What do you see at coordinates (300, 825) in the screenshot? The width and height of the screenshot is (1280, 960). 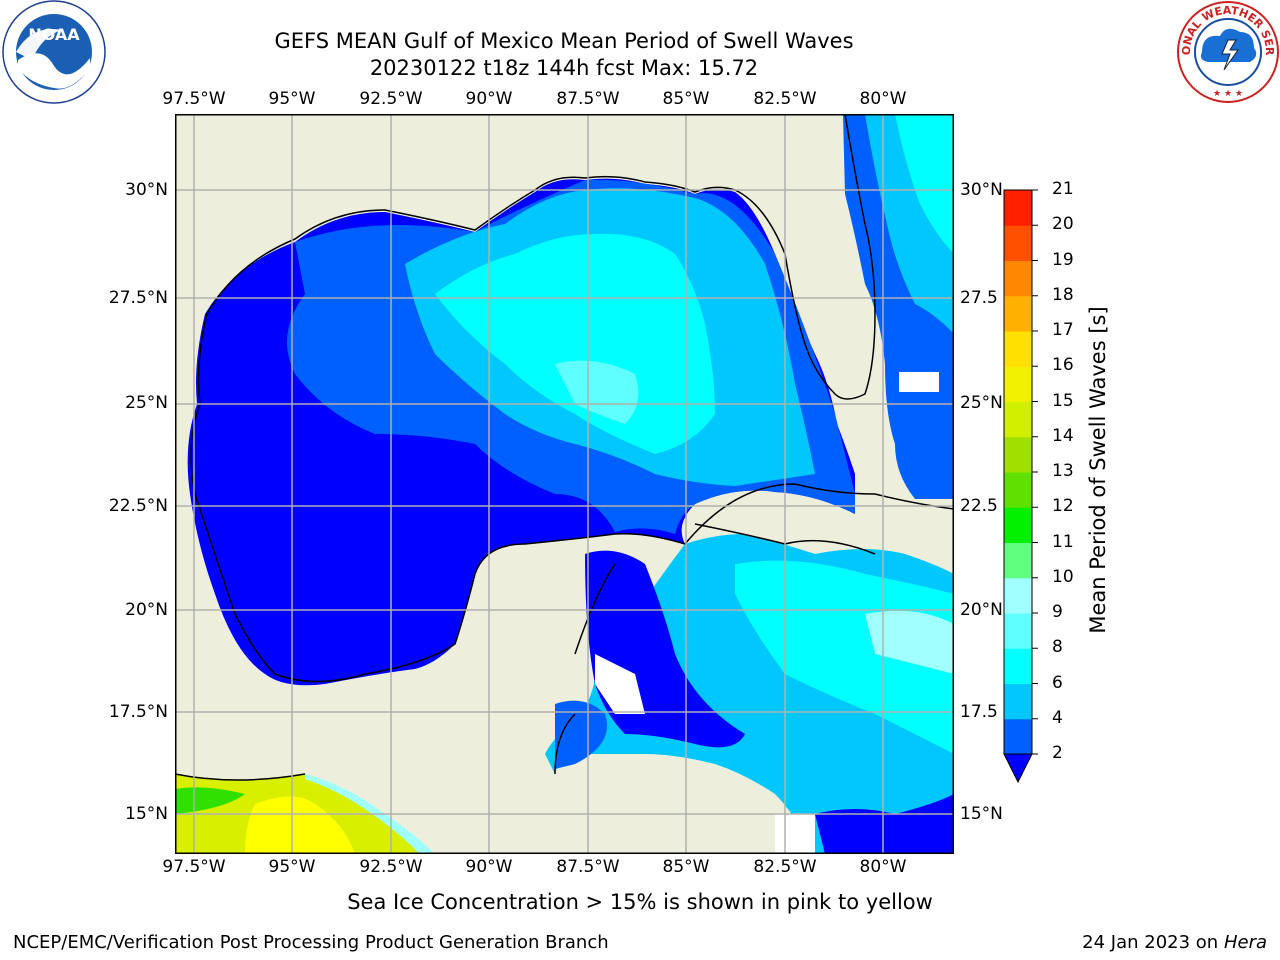 I see `pacific-yellow` at bounding box center [300, 825].